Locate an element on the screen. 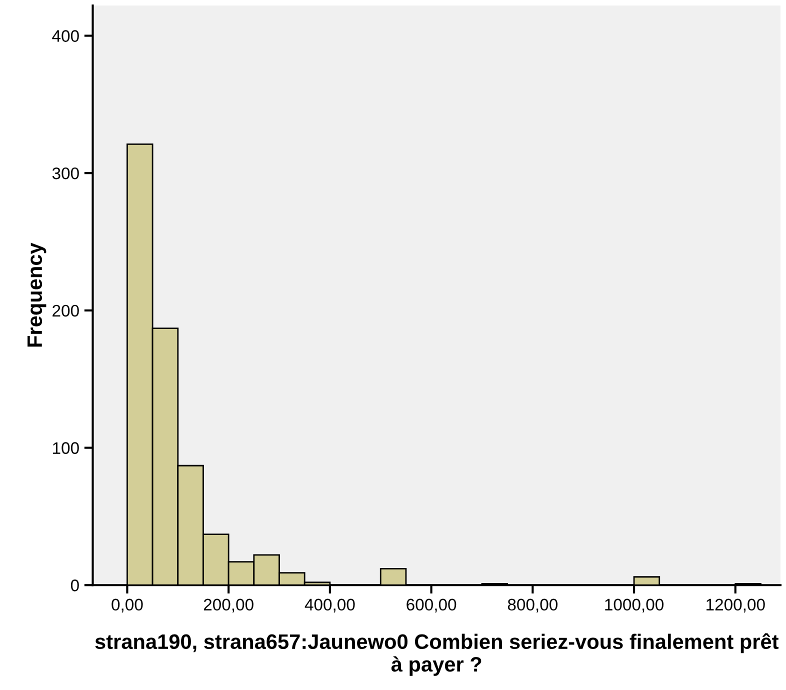  x-tick-label: 0,00 is located at coordinates (127, 605).